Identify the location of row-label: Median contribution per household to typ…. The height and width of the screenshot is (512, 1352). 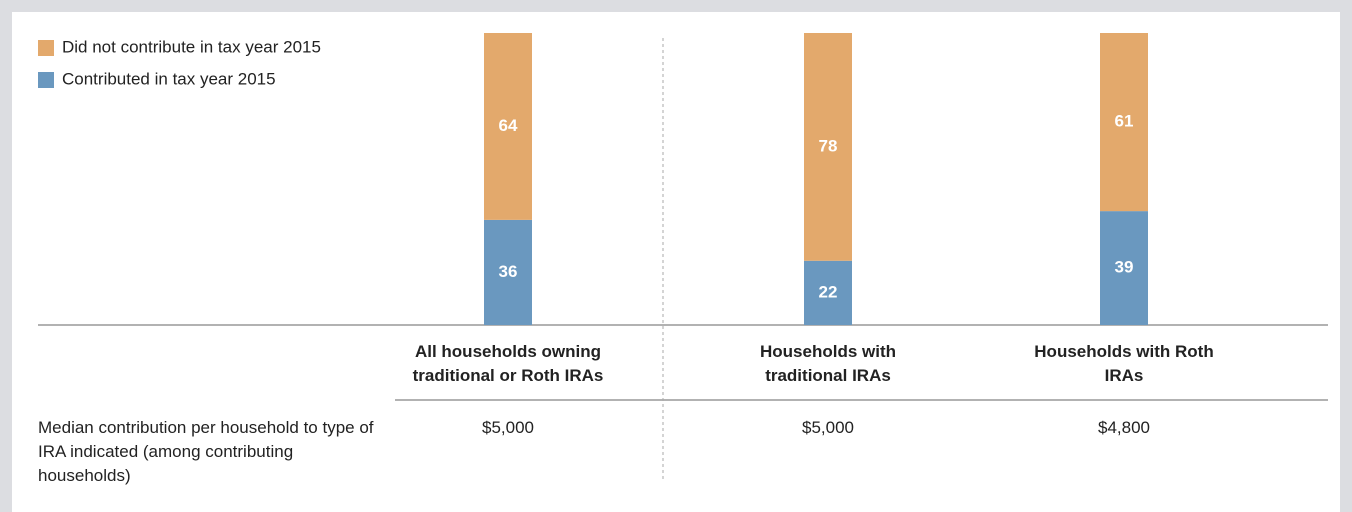
(206, 451).